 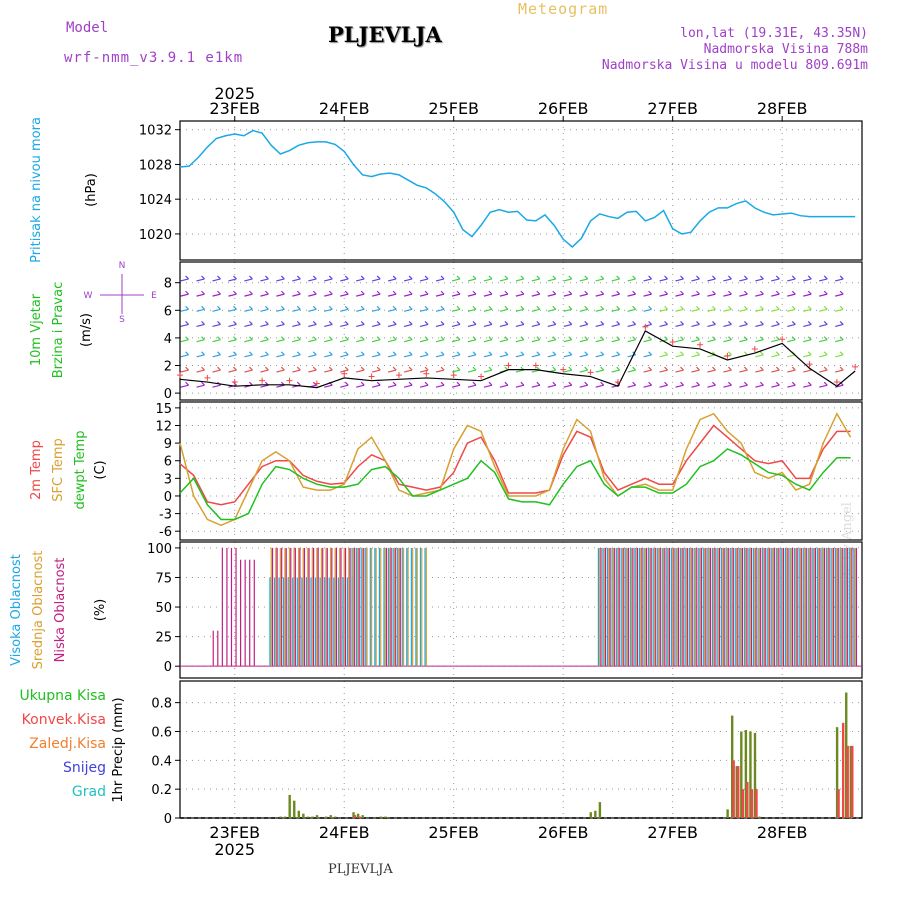 What do you see at coordinates (521, 749) in the screenshot?
I see `panel-frame` at bounding box center [521, 749].